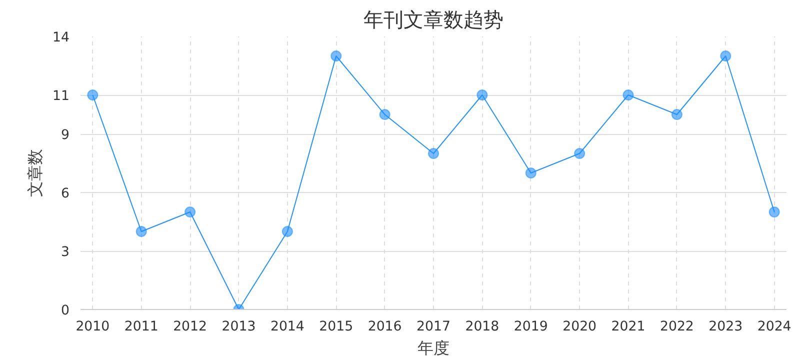 This screenshot has height=360, width=810. I want to click on x-tick-label: 2011, so click(141, 327).